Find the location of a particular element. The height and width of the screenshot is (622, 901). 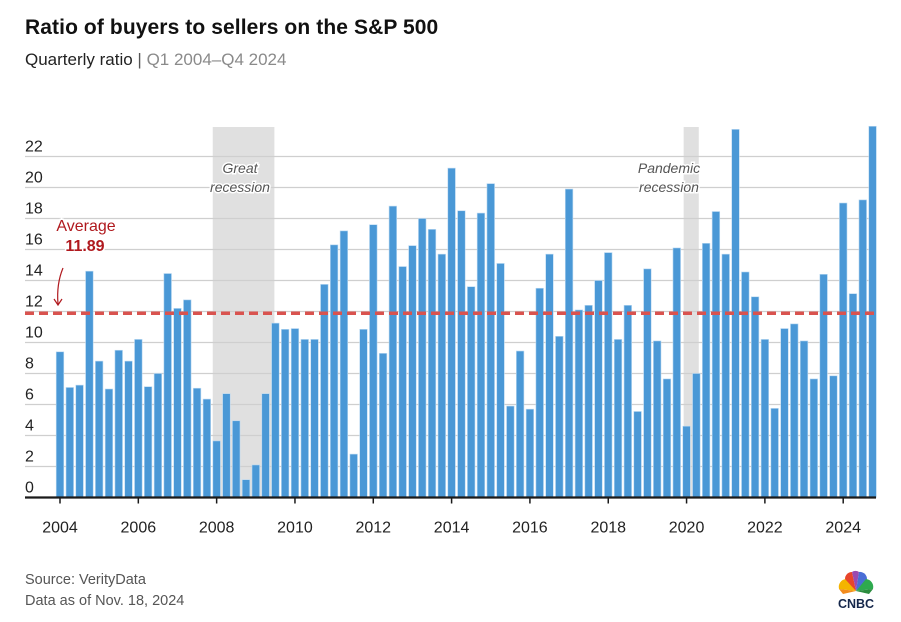

cnbc-logo-text: CNBC is located at coordinates (856, 604).